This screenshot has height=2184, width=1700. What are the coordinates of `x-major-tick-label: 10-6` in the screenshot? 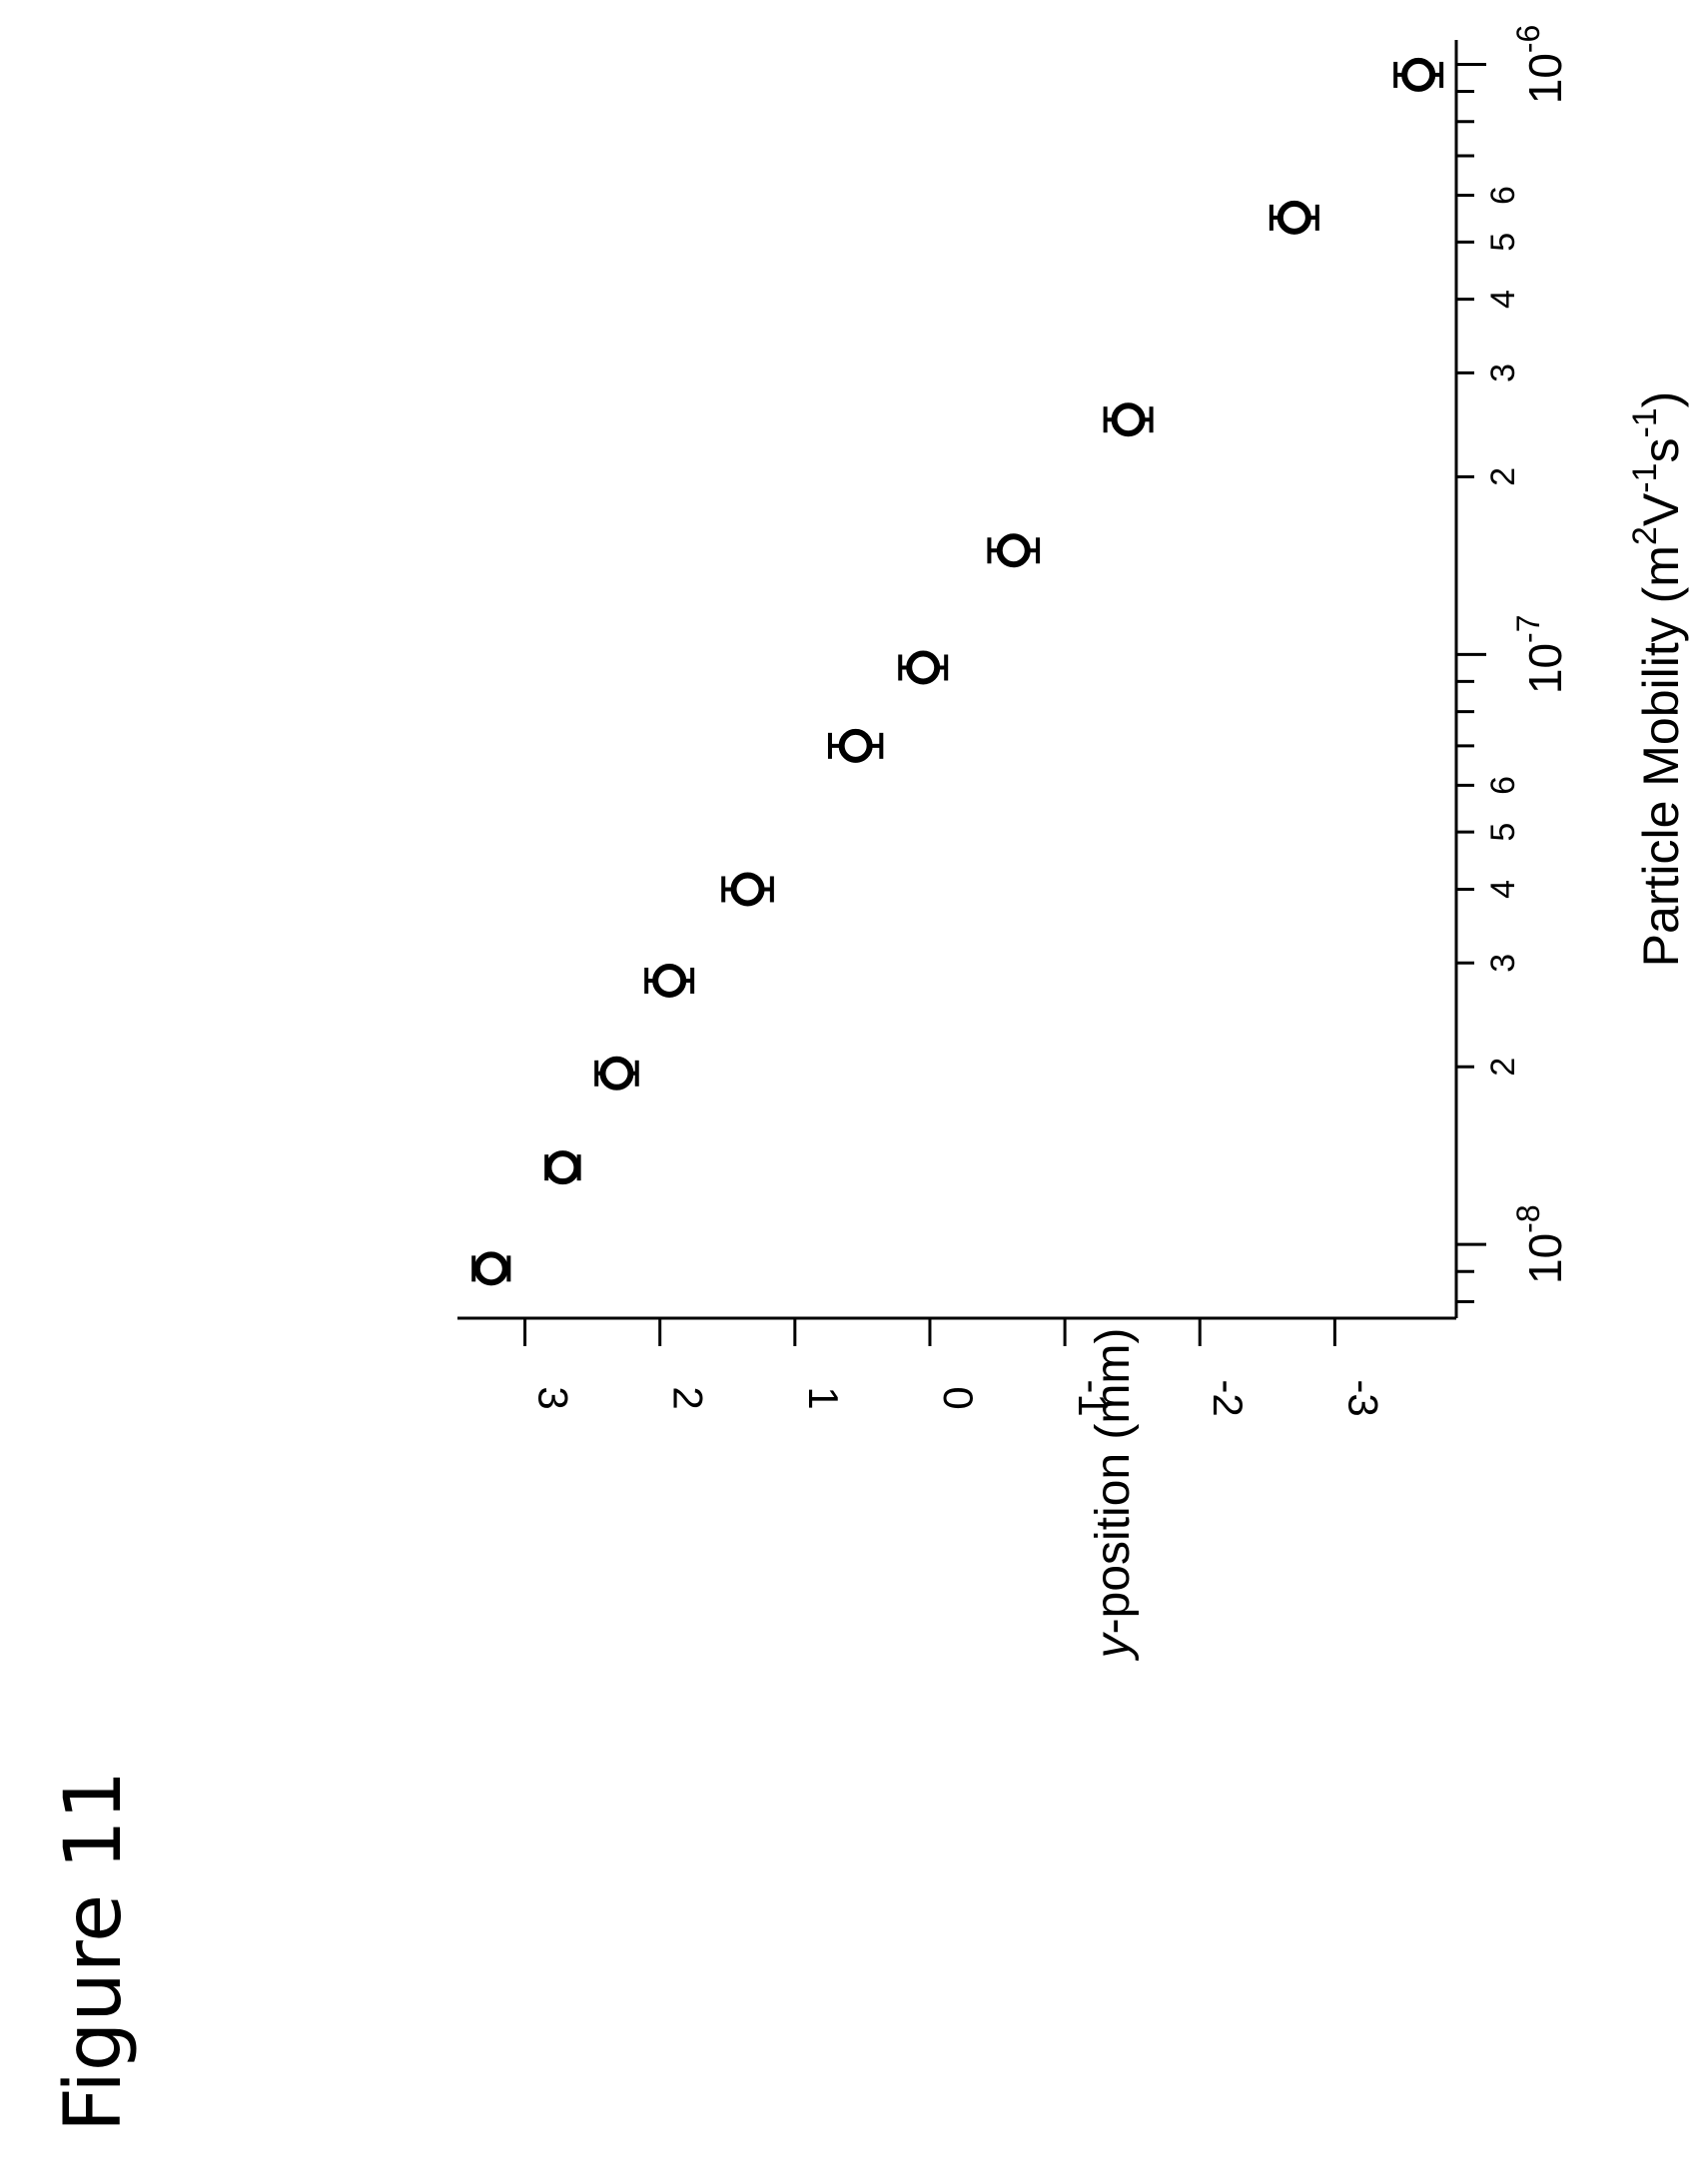 It's located at (1541, 65).